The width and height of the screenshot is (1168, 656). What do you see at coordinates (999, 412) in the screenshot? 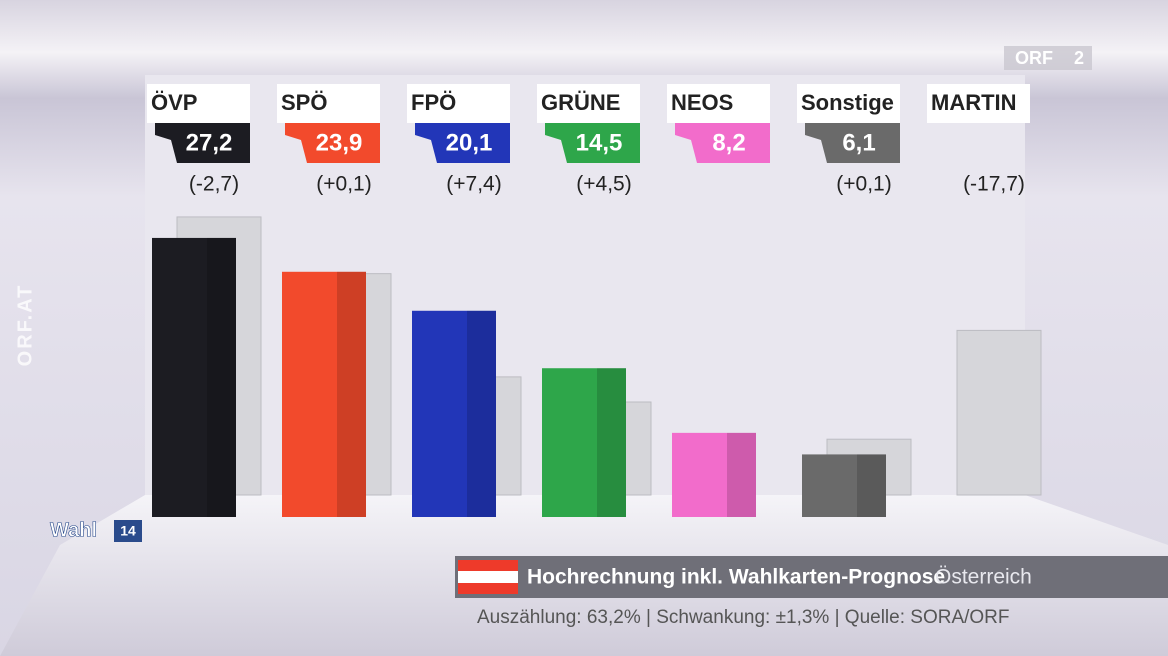
I see `previous-bar` at bounding box center [999, 412].